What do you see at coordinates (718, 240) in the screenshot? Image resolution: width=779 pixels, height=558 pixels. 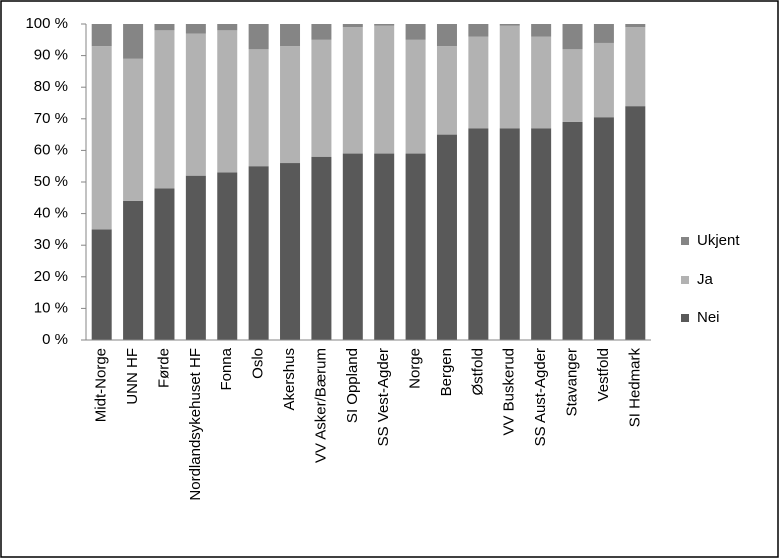 I see `legend-label: Ukjent` at bounding box center [718, 240].